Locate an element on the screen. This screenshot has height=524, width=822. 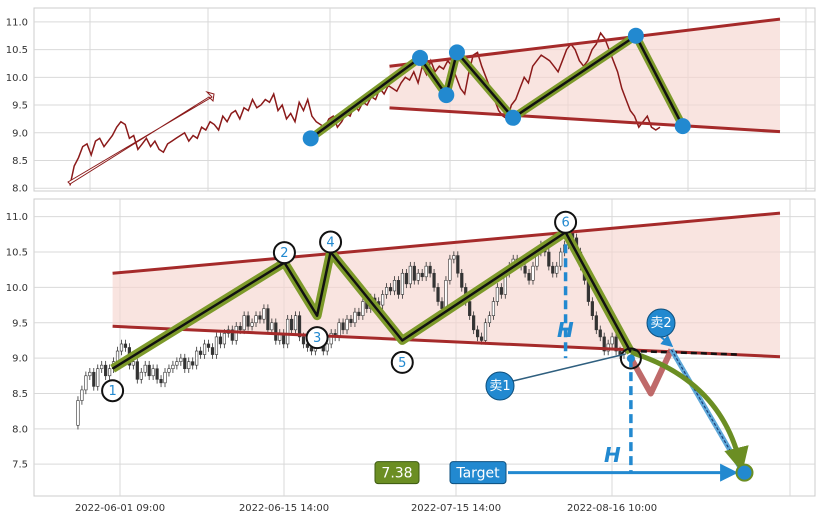
pivot-label-3: 3 is located at coordinates (317, 338).